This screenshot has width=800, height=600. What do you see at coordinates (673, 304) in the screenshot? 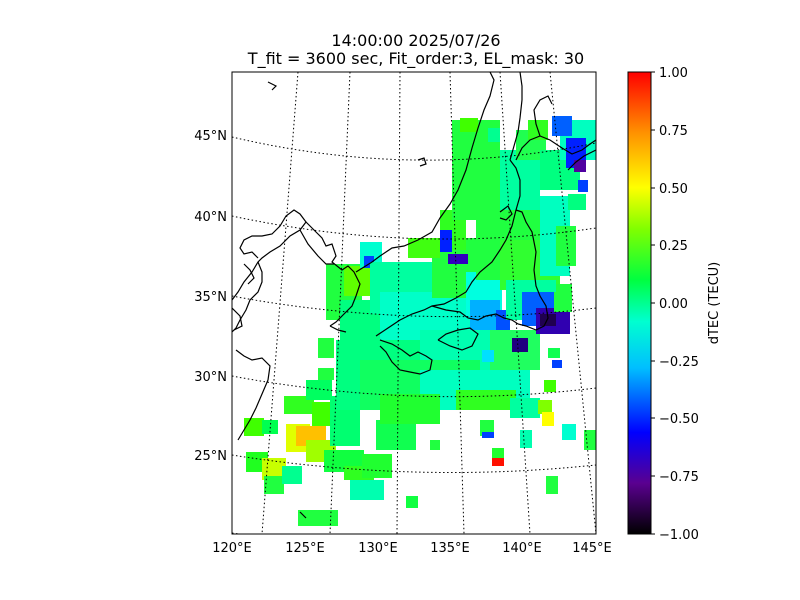
I see `cb-tick-0: 0.00` at bounding box center [673, 304].